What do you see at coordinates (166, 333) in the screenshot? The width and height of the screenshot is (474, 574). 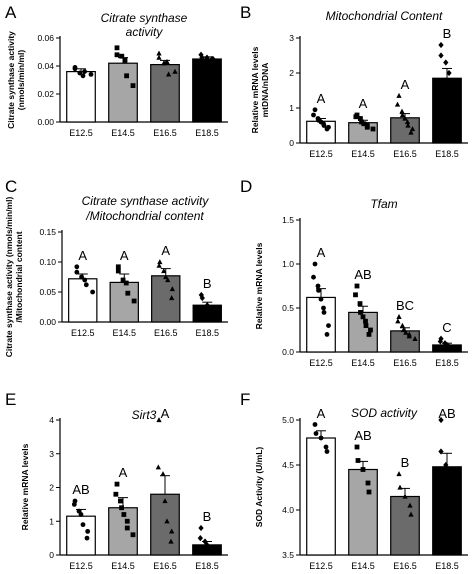 I see `panel-c-category-2: E16.5` at bounding box center [166, 333].